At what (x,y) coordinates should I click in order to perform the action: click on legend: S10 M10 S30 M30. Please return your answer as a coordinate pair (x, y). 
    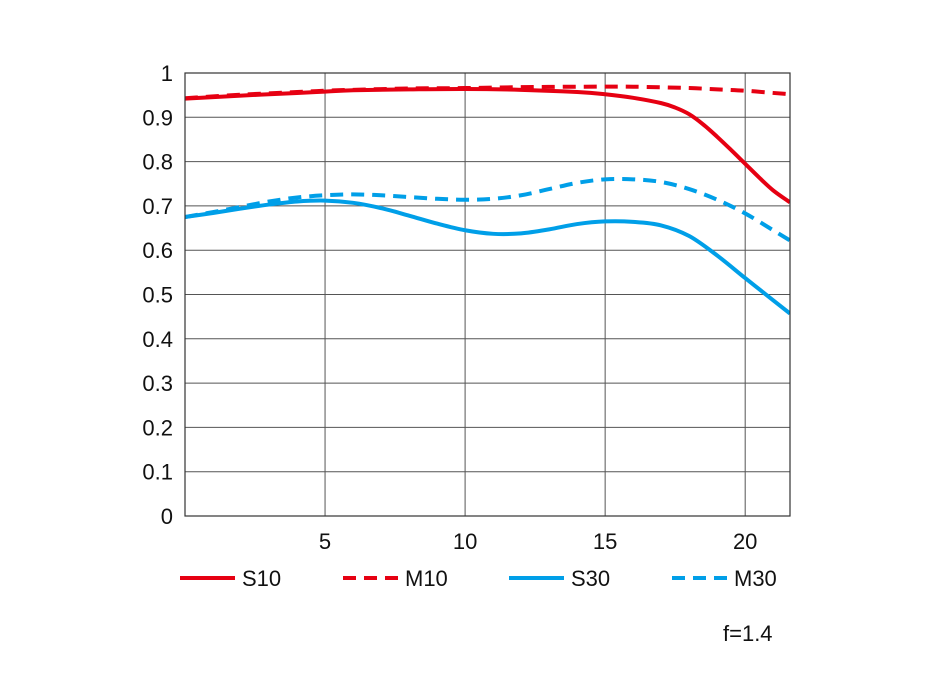
    Looking at the image, I should click on (478, 578).